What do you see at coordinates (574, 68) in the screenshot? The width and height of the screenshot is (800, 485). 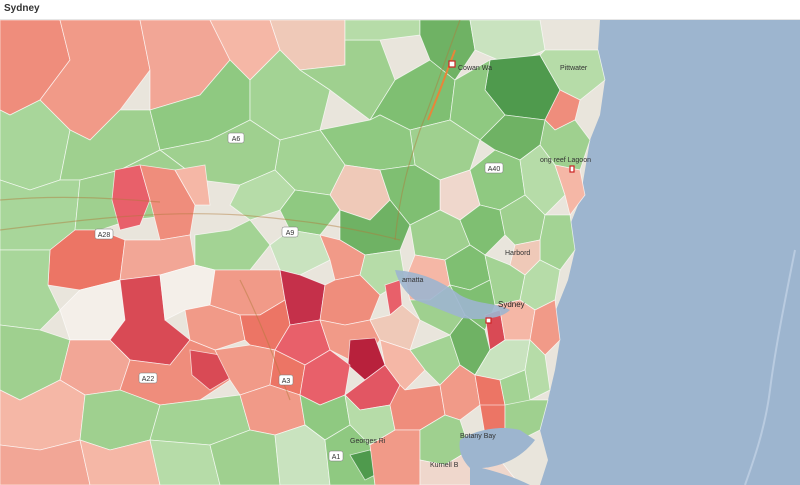 I see `place-label-pittwater: Pittwater` at bounding box center [574, 68].